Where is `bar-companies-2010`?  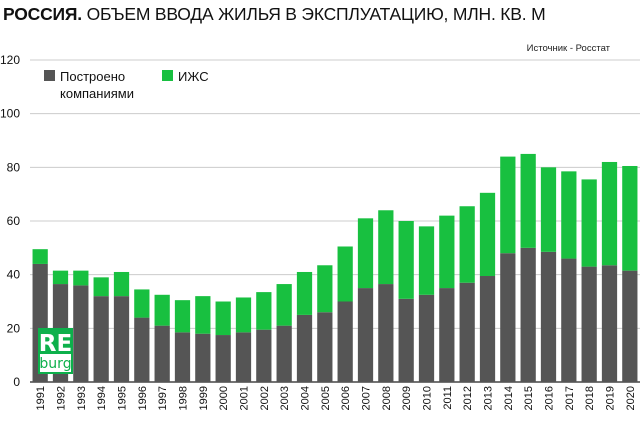 bar-companies-2010 is located at coordinates (426, 338).